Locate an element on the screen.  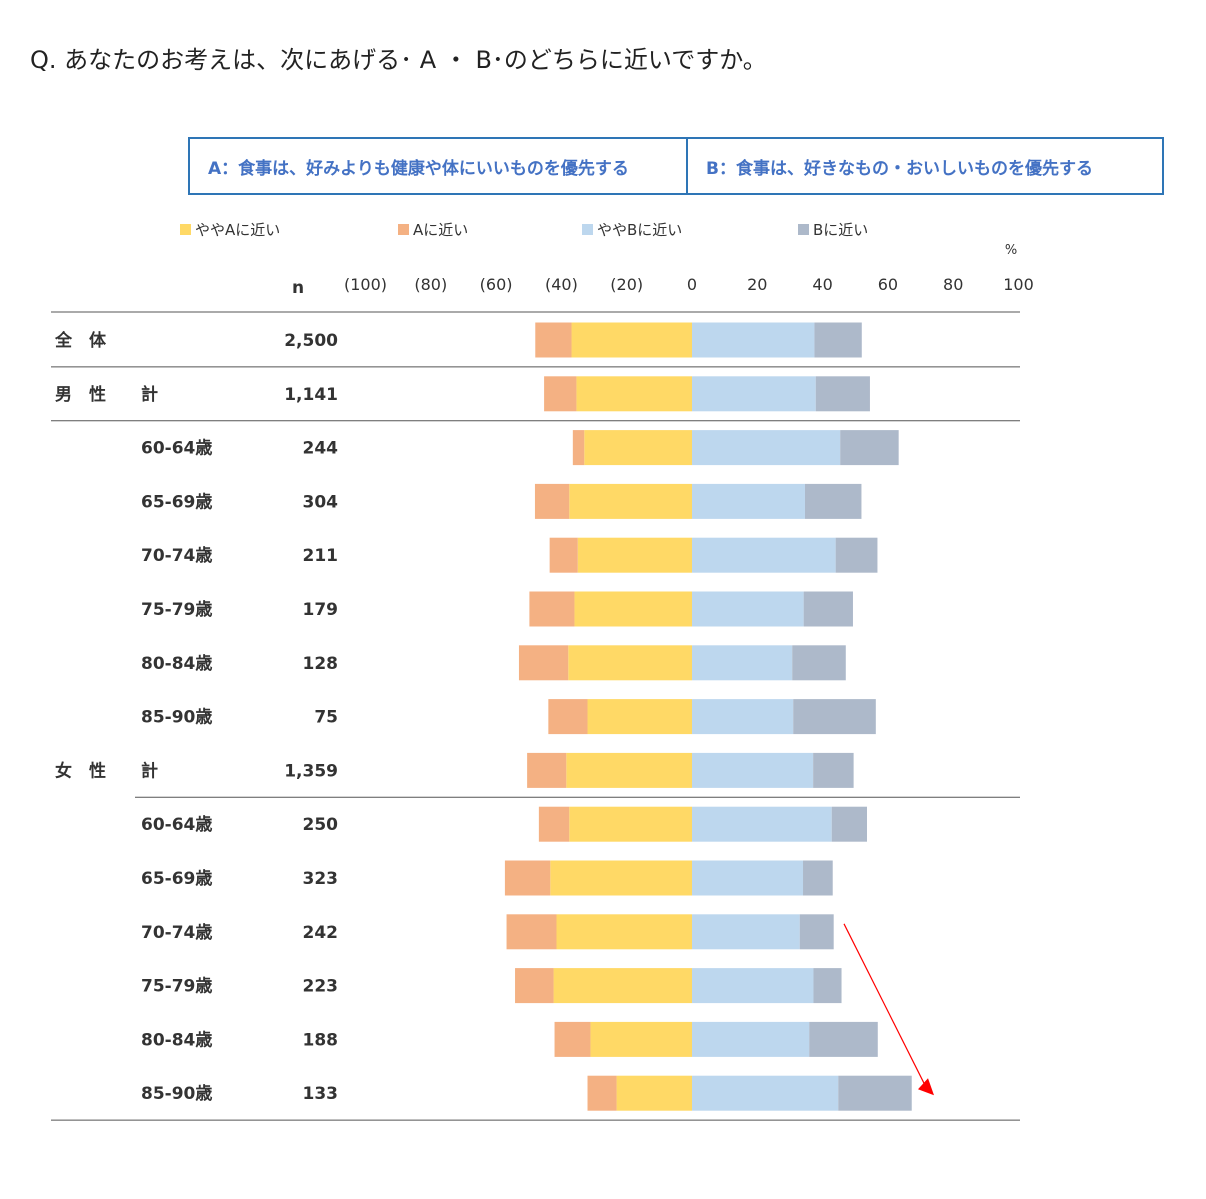
tick-label: 0 is located at coordinates (692, 284).